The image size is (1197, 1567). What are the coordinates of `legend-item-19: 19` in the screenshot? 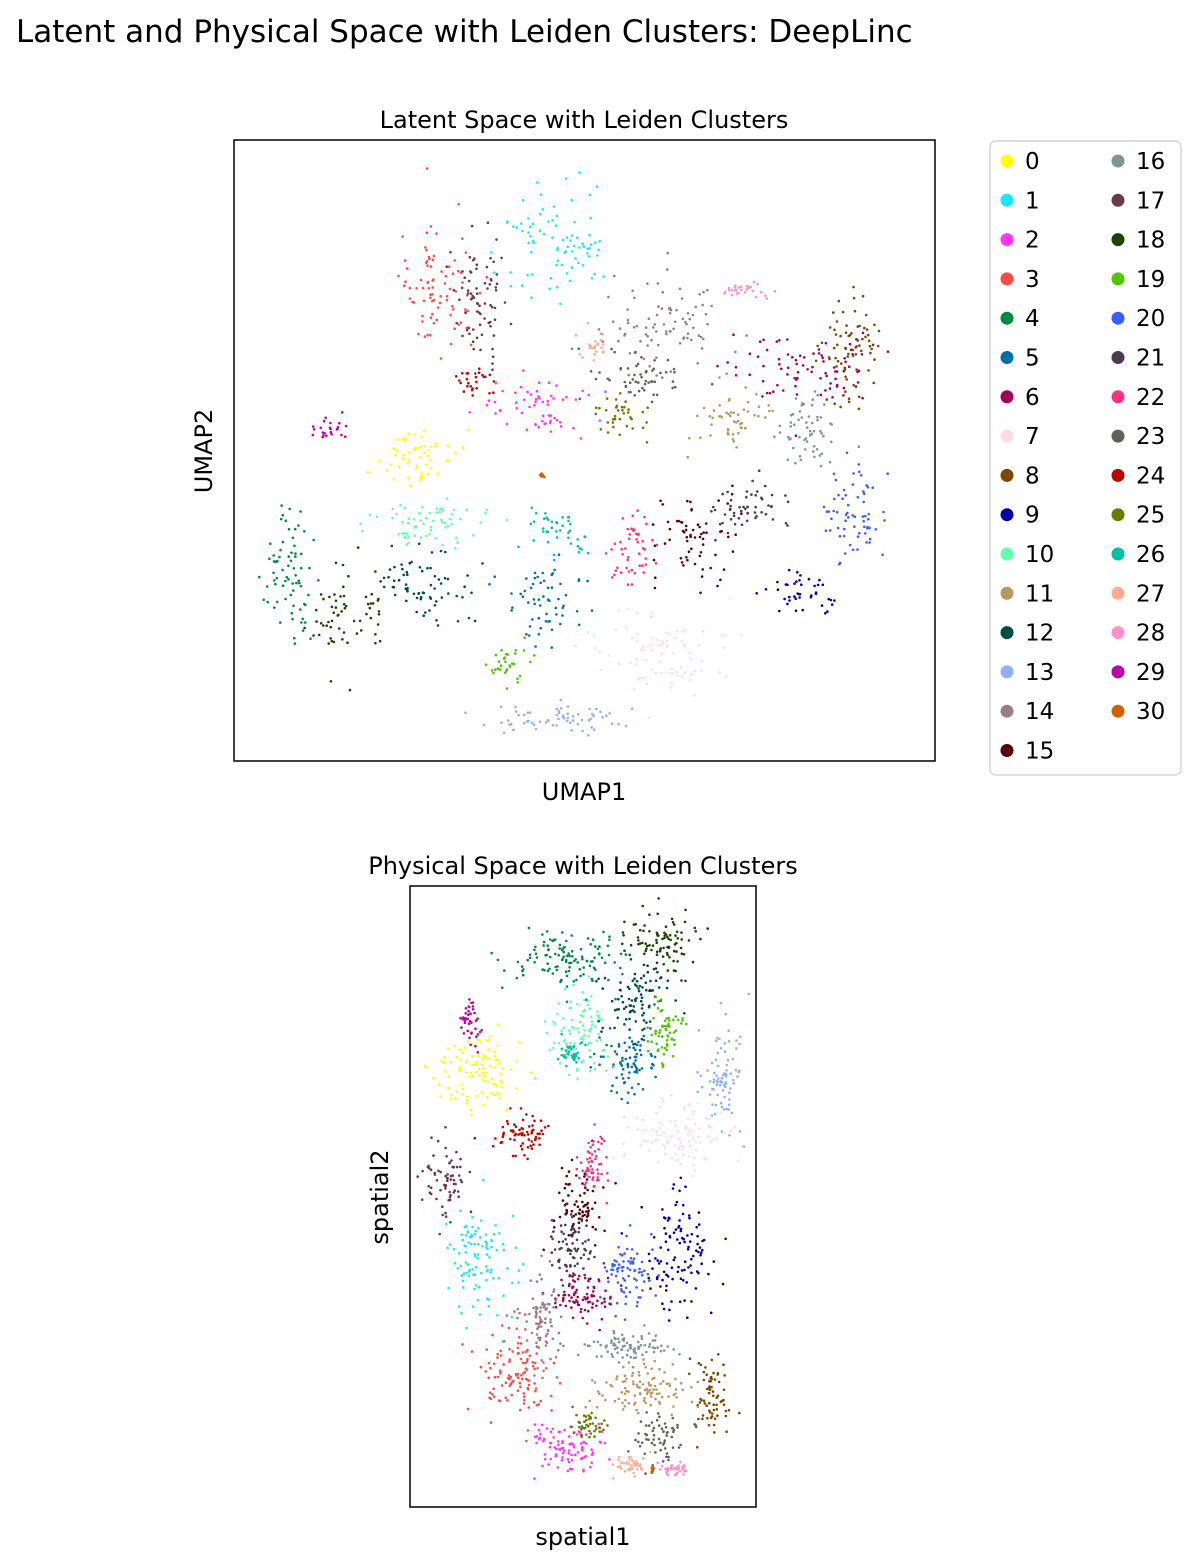 It's located at (1138, 280).